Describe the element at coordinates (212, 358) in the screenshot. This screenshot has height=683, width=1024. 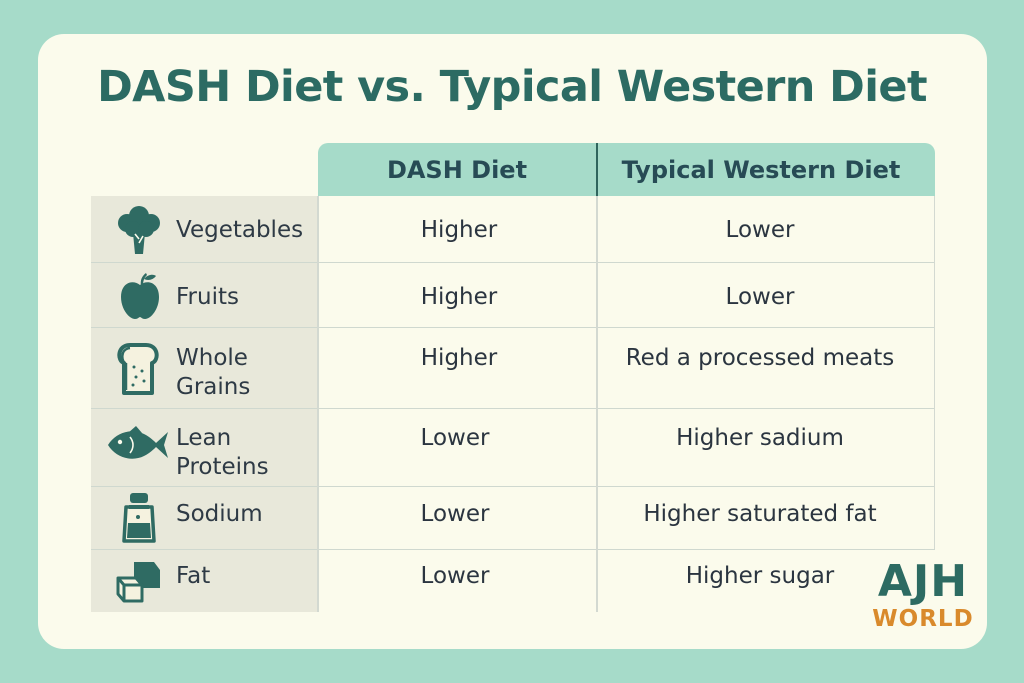
I see `row-label-line: Whole` at that location.